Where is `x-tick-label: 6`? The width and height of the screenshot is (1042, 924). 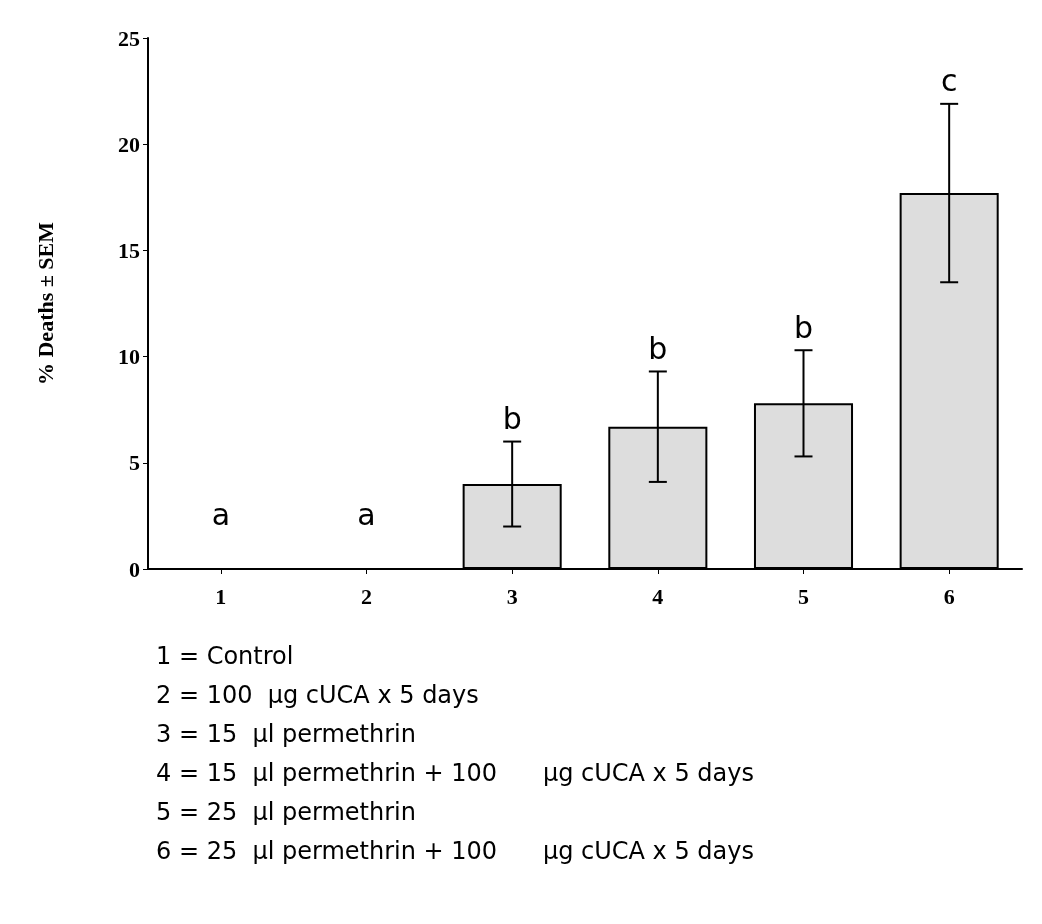
x-tick-label: 6 is located at coordinates (949, 596).